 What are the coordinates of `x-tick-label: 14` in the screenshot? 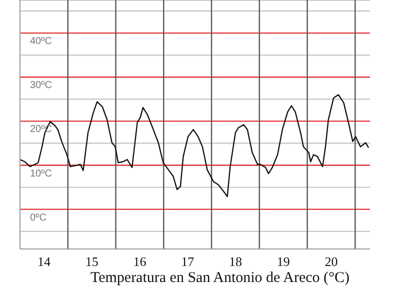 It's located at (44, 262).